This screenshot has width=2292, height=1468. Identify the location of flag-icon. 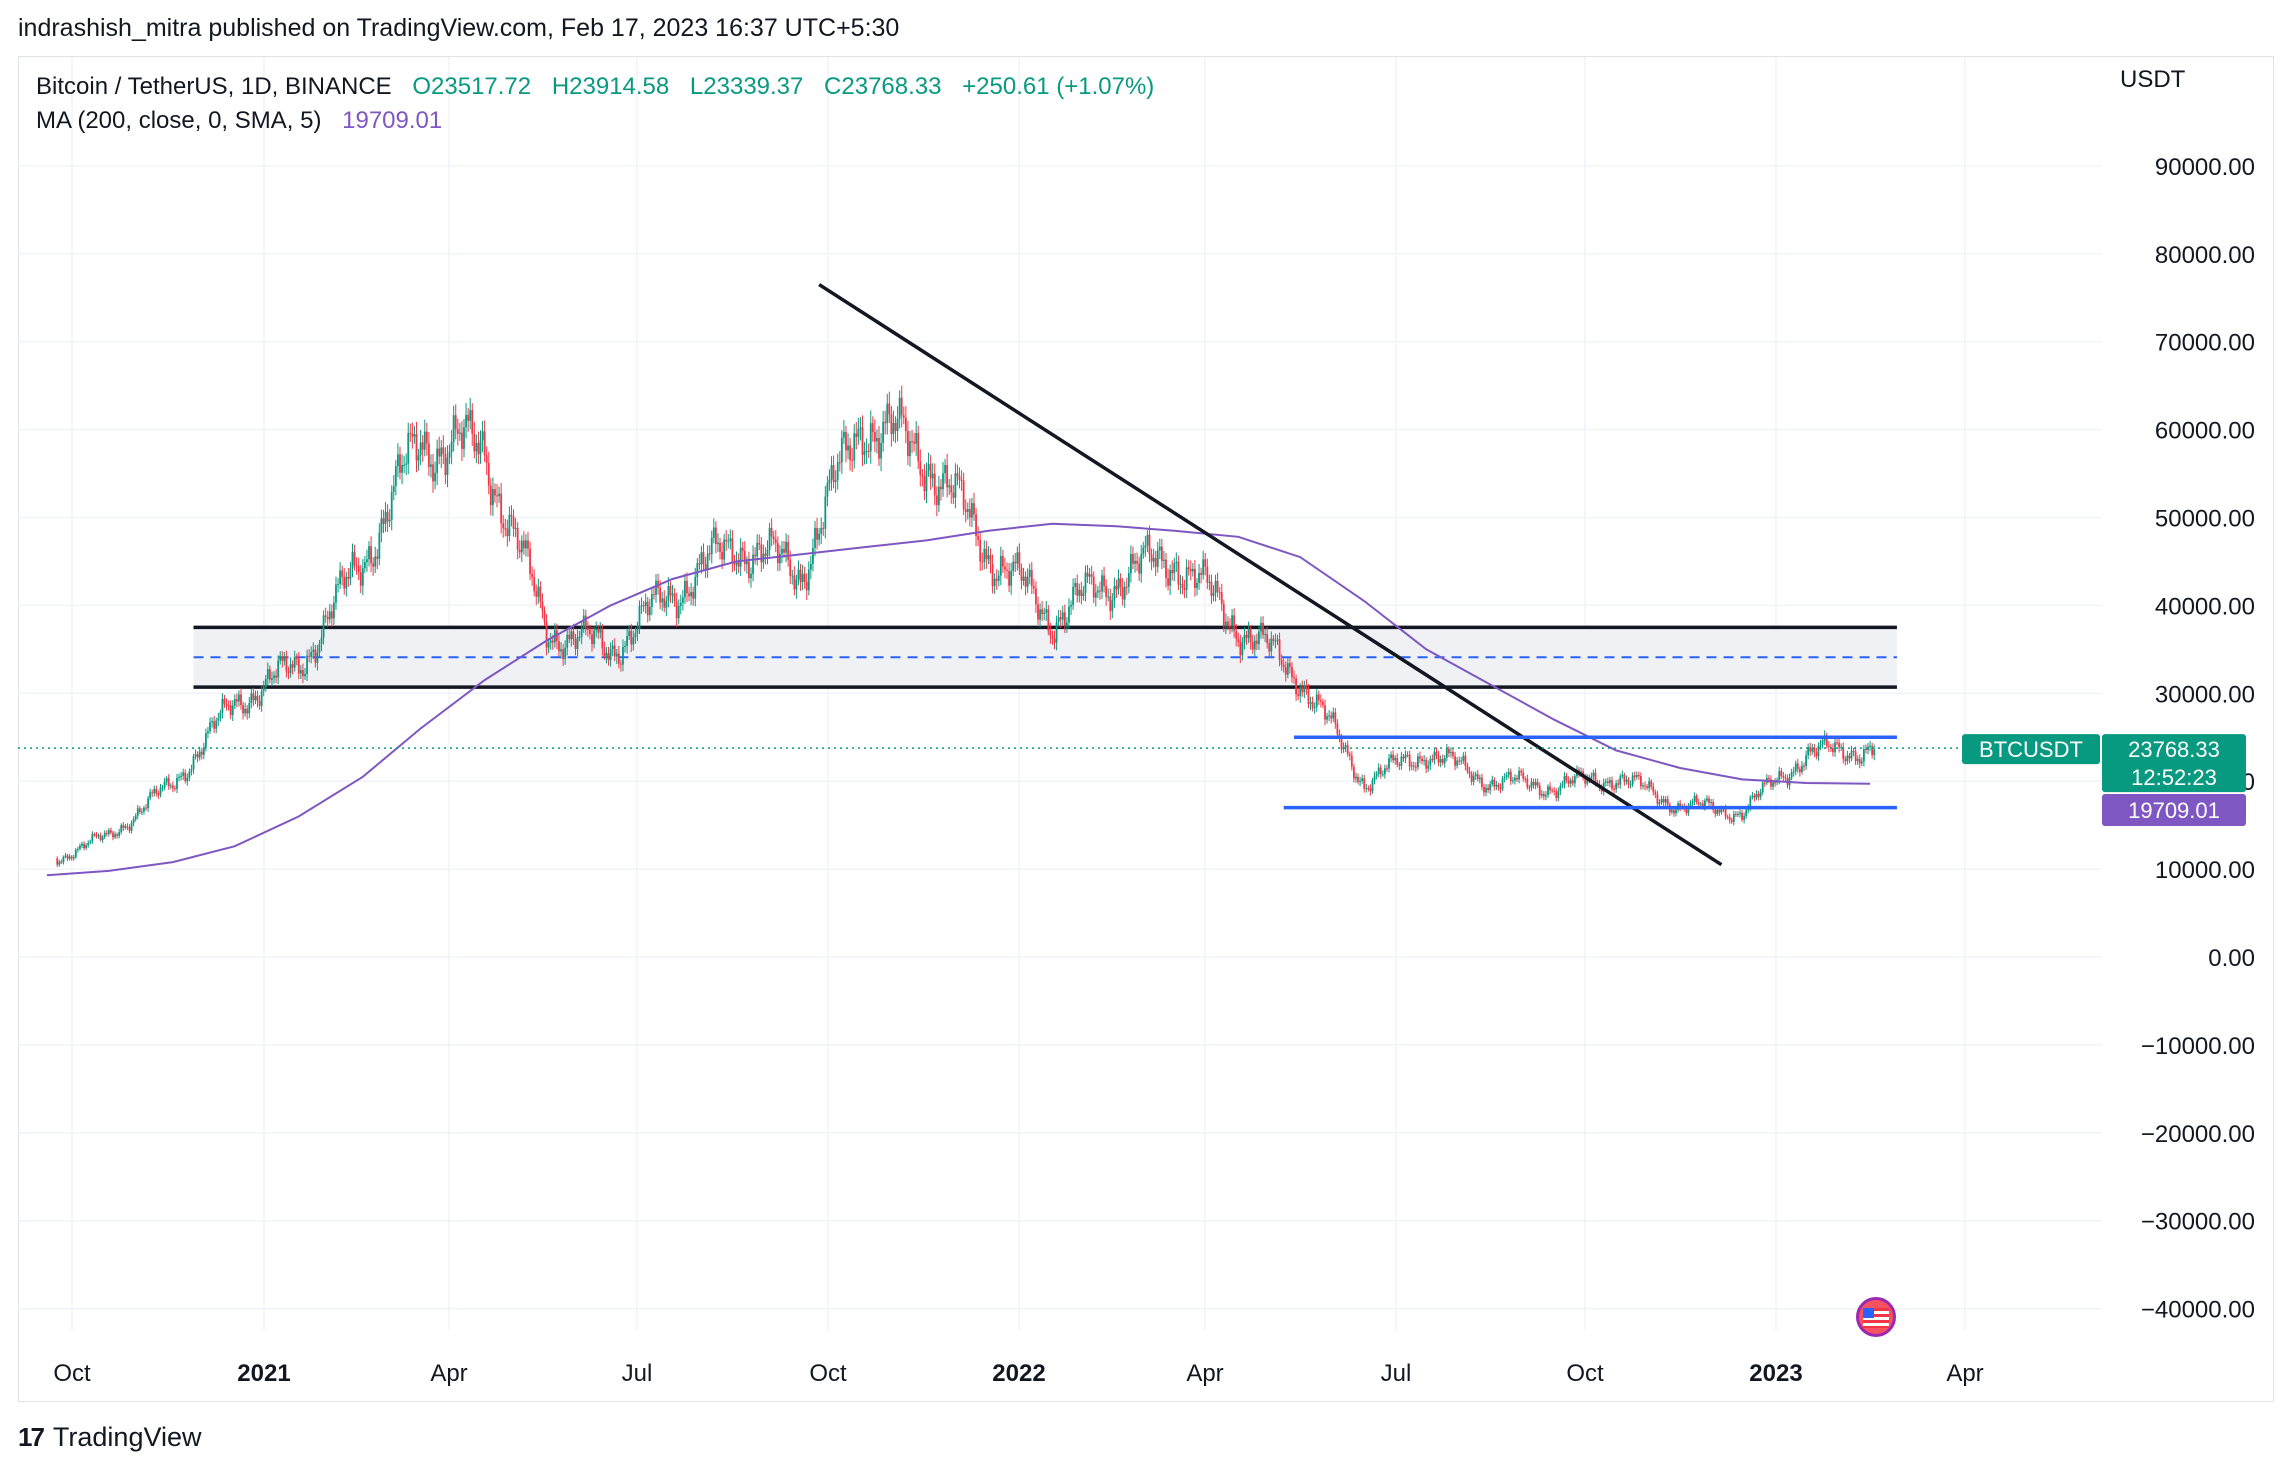
(1876, 1317).